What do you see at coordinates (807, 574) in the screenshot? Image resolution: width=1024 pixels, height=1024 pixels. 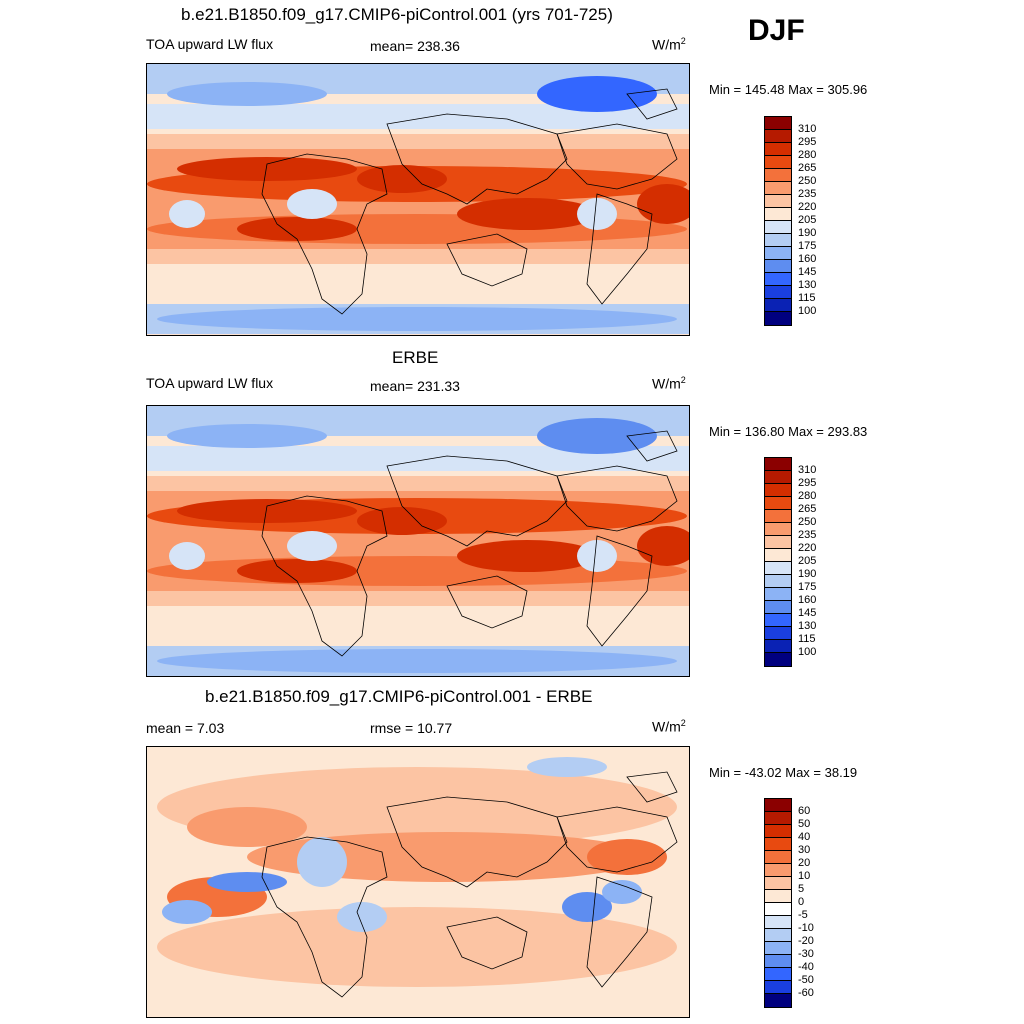 I see `colorbar-tick-label: 190` at bounding box center [807, 574].